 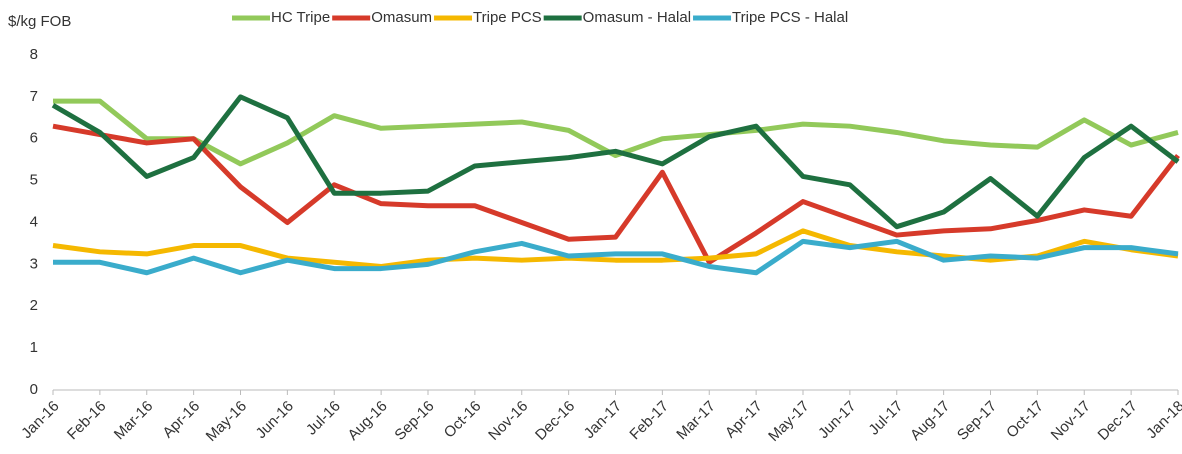 I want to click on x-tick-label: Apr-17, so click(x=744, y=420).